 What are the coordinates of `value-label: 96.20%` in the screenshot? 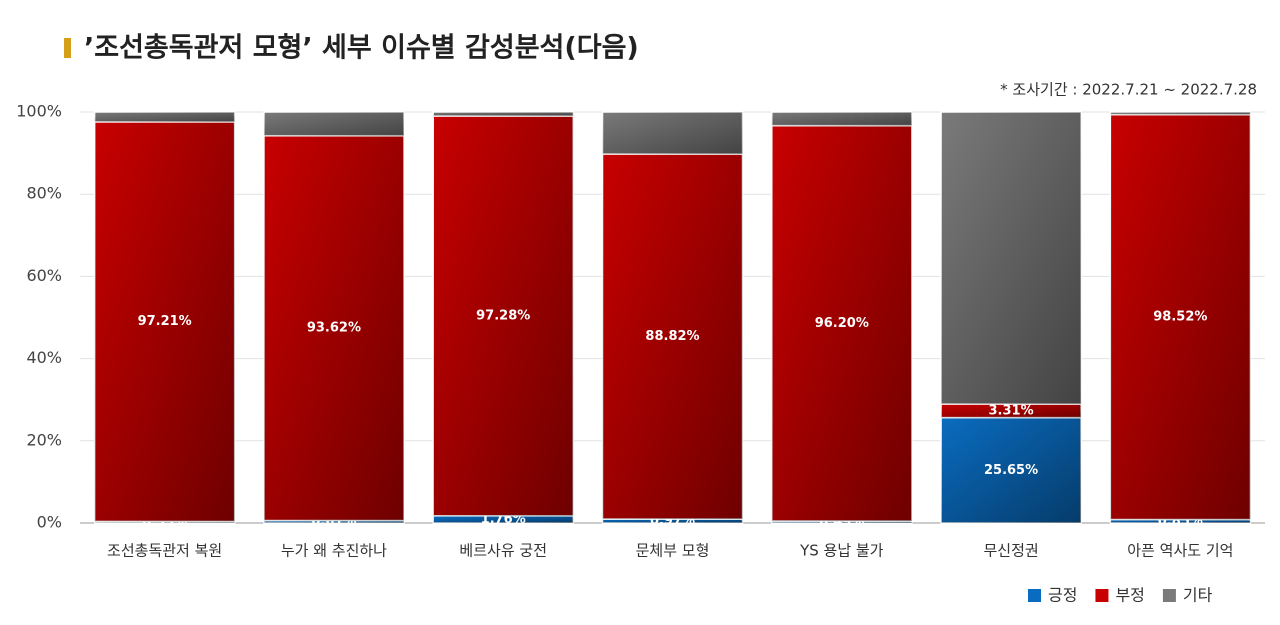 It's located at (842, 323).